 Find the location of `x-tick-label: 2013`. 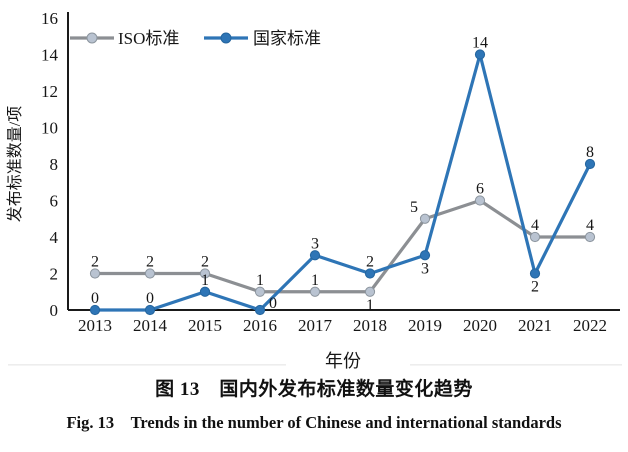

x-tick-label: 2013 is located at coordinates (95, 325).